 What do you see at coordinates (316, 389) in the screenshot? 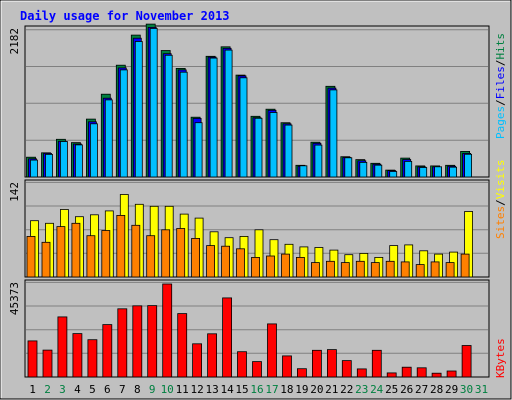
I see `x-tick-label-20: 20` at bounding box center [316, 389].